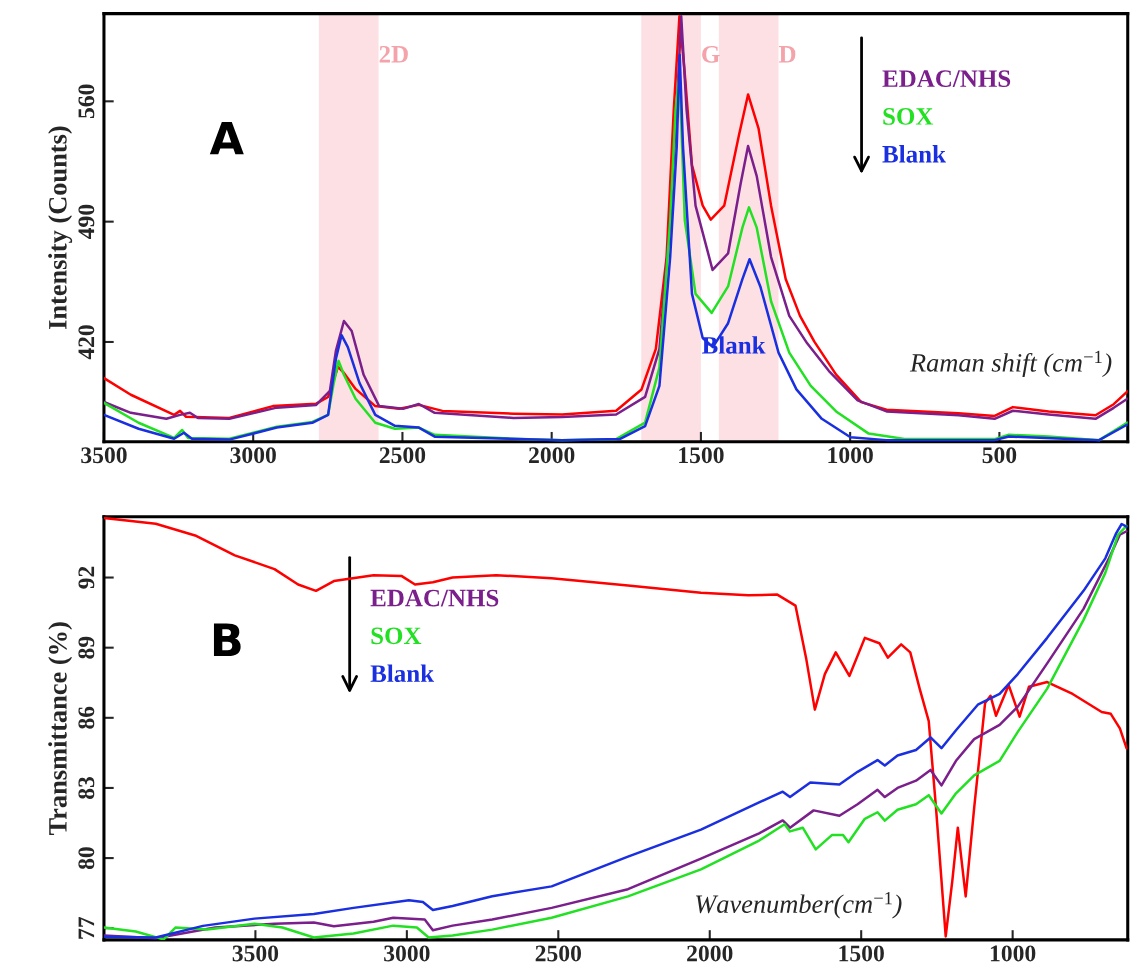 This screenshot has height=975, width=1130. What do you see at coordinates (86, 101) in the screenshot?
I see `y-tick-label: 560` at bounding box center [86, 101].